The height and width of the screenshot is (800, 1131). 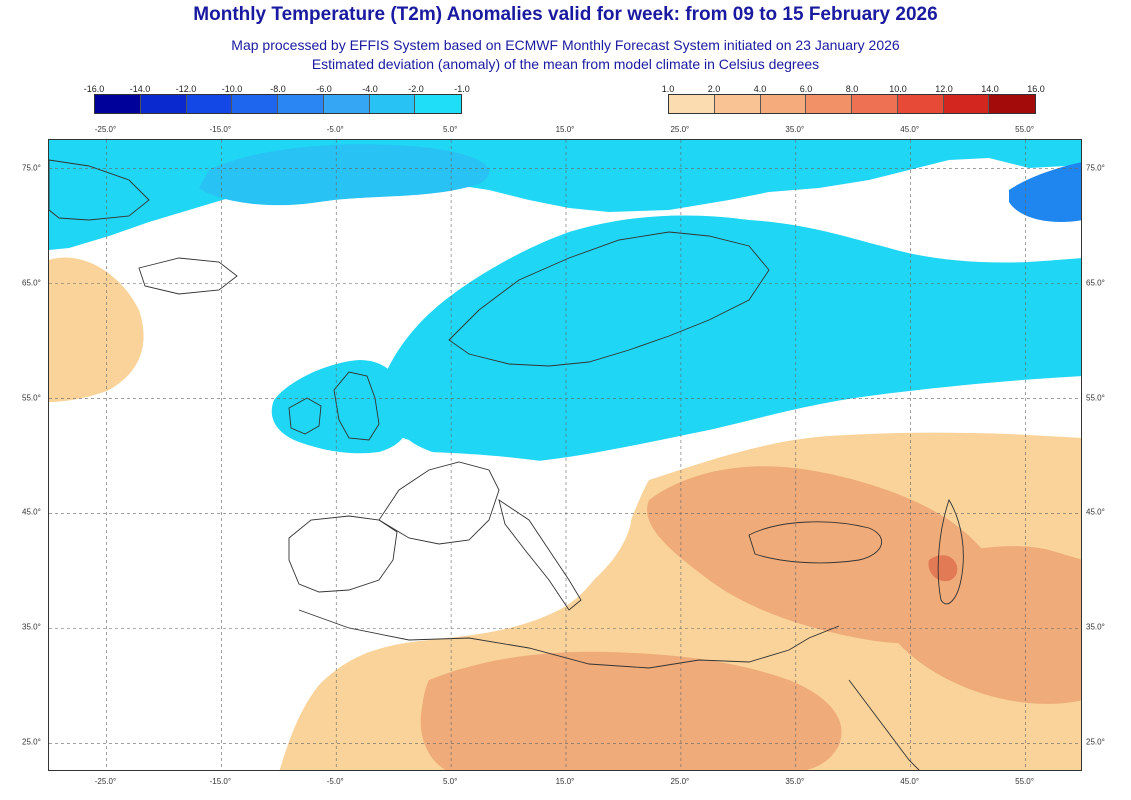 What do you see at coordinates (884, 724) in the screenshot?
I see `coast-red-sea` at bounding box center [884, 724].